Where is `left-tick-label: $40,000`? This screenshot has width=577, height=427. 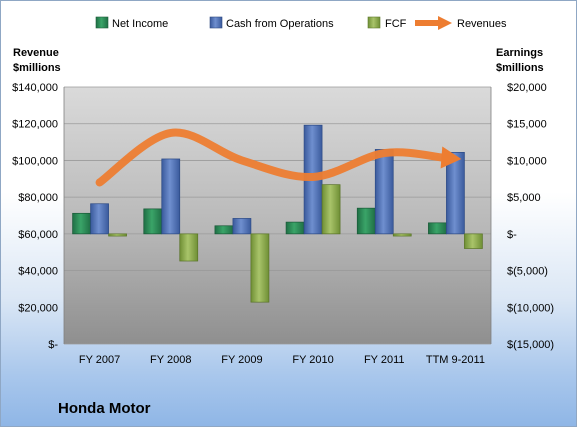
left-tick-label: $40,000 is located at coordinates (38, 272).